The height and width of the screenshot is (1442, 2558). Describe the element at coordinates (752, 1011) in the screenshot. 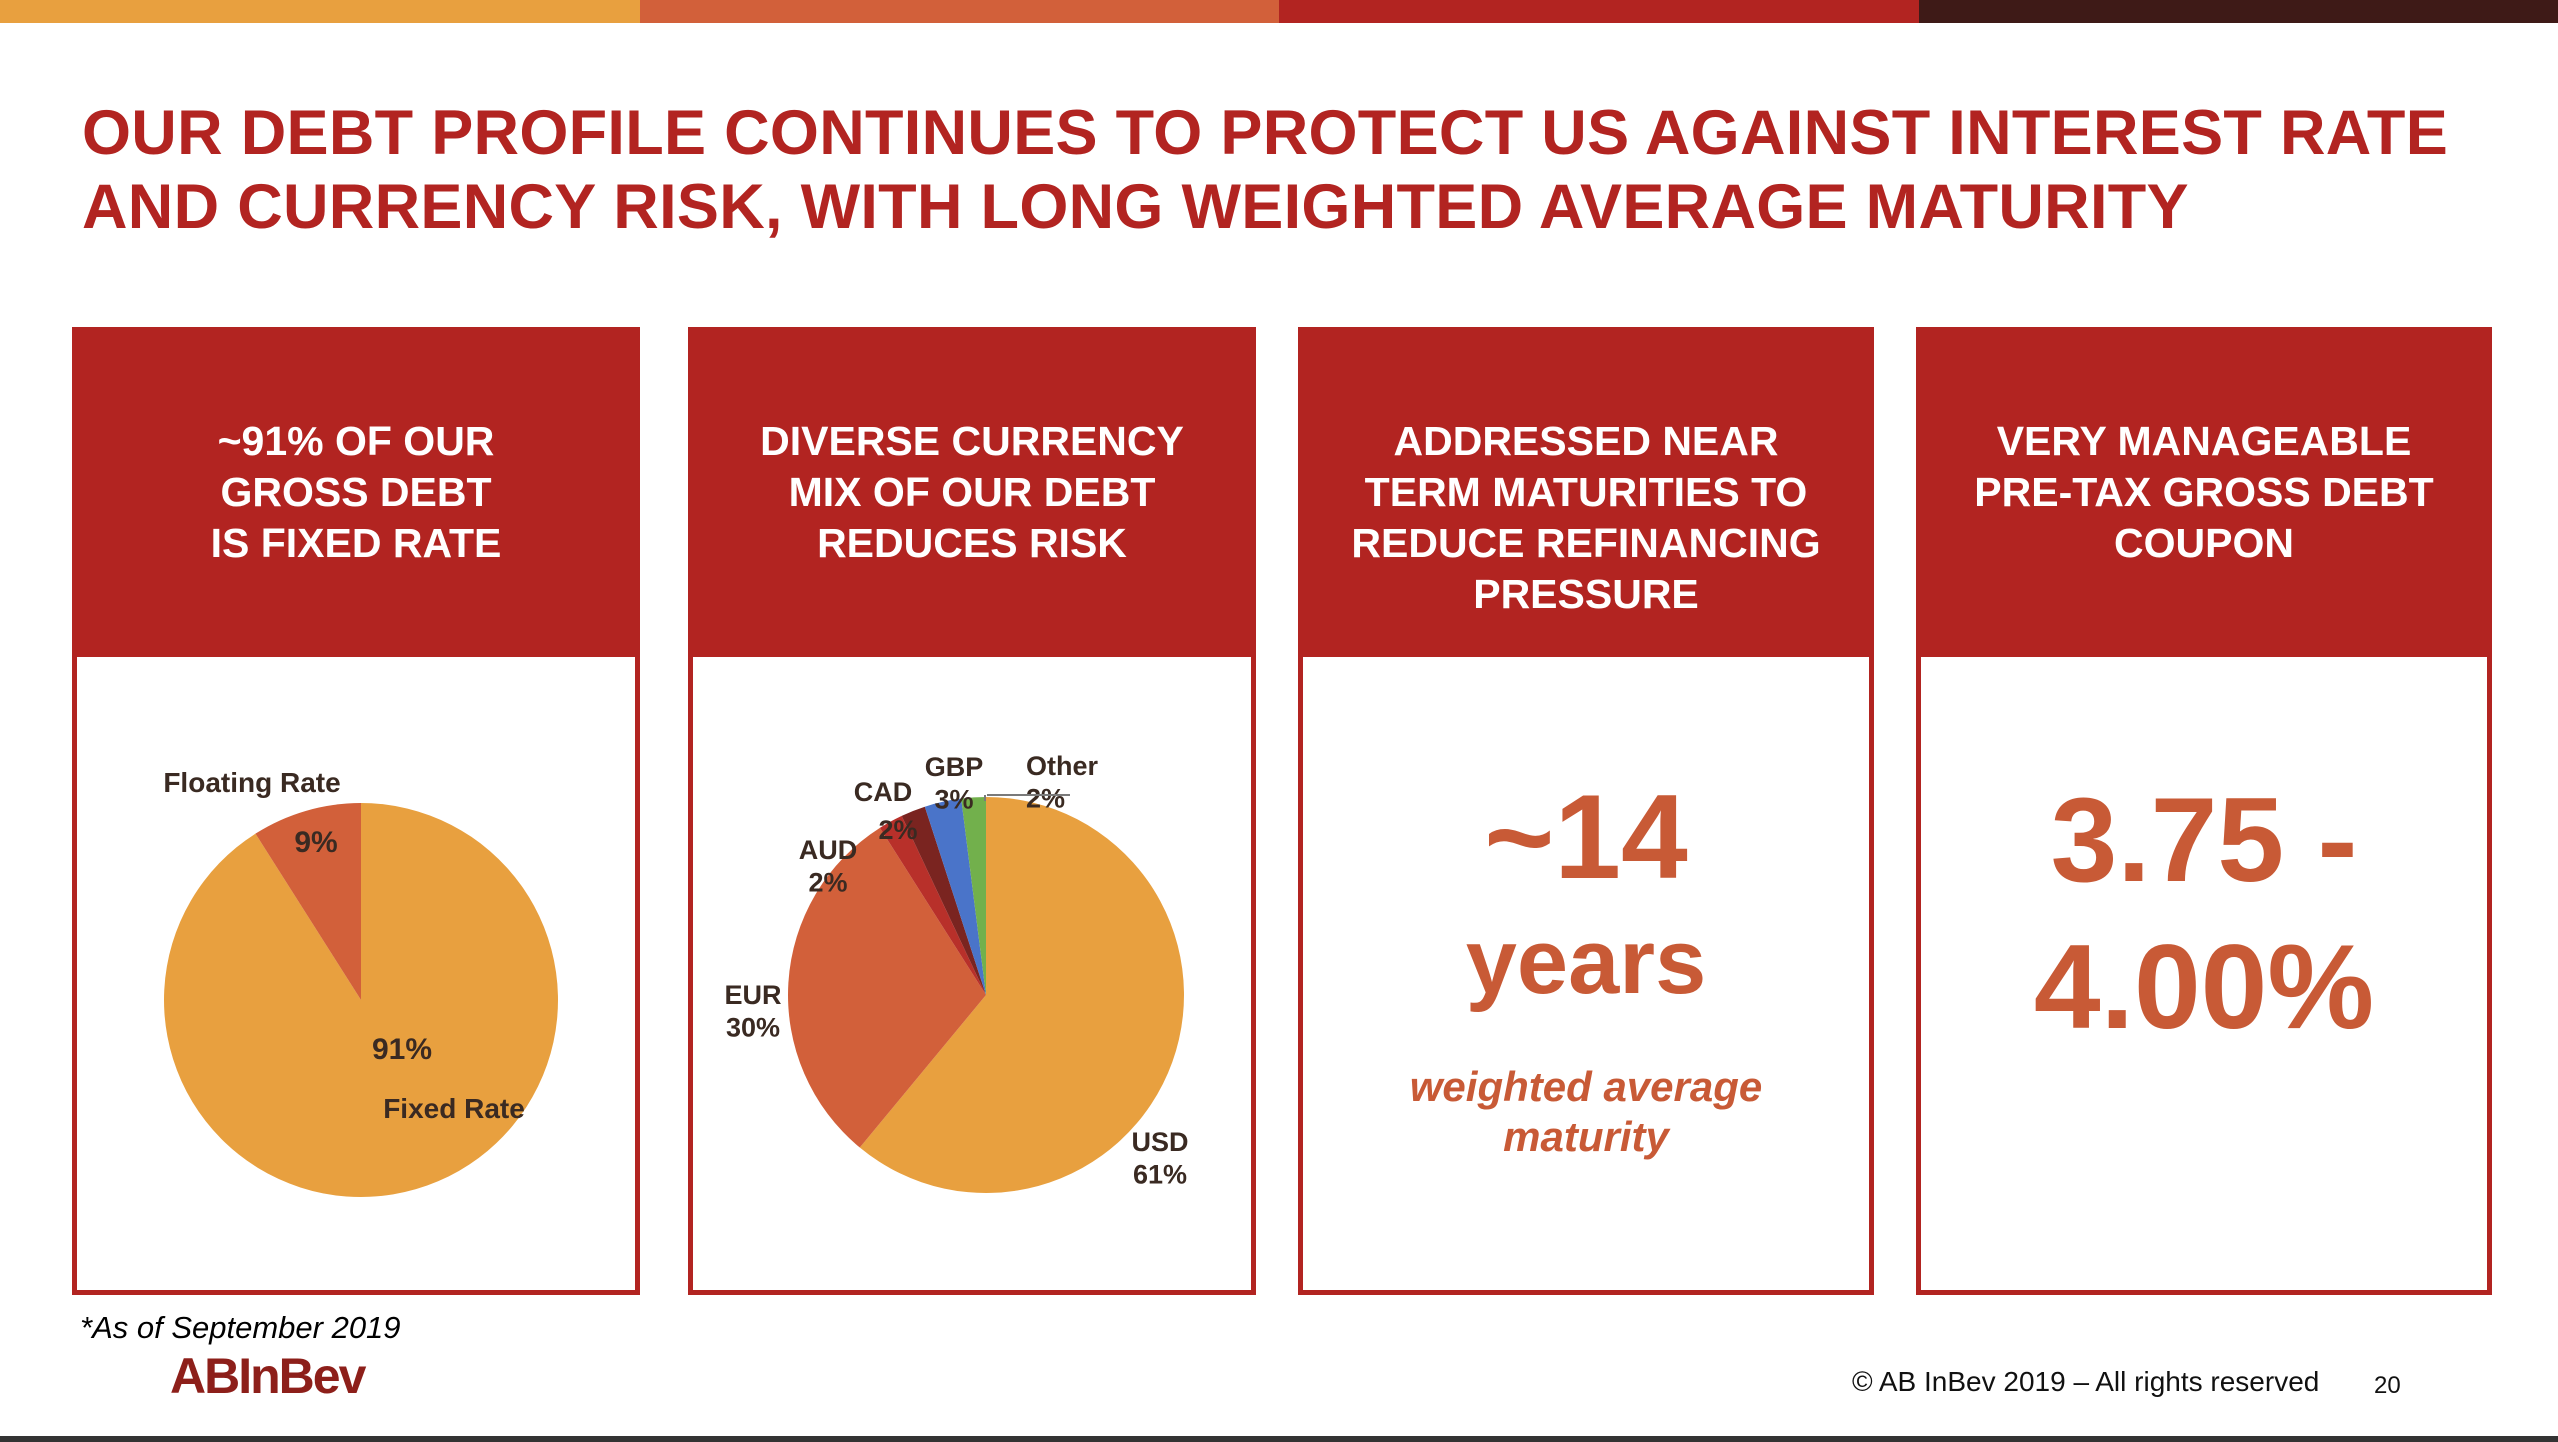

I see `eur-label: EUR 30%` at that location.